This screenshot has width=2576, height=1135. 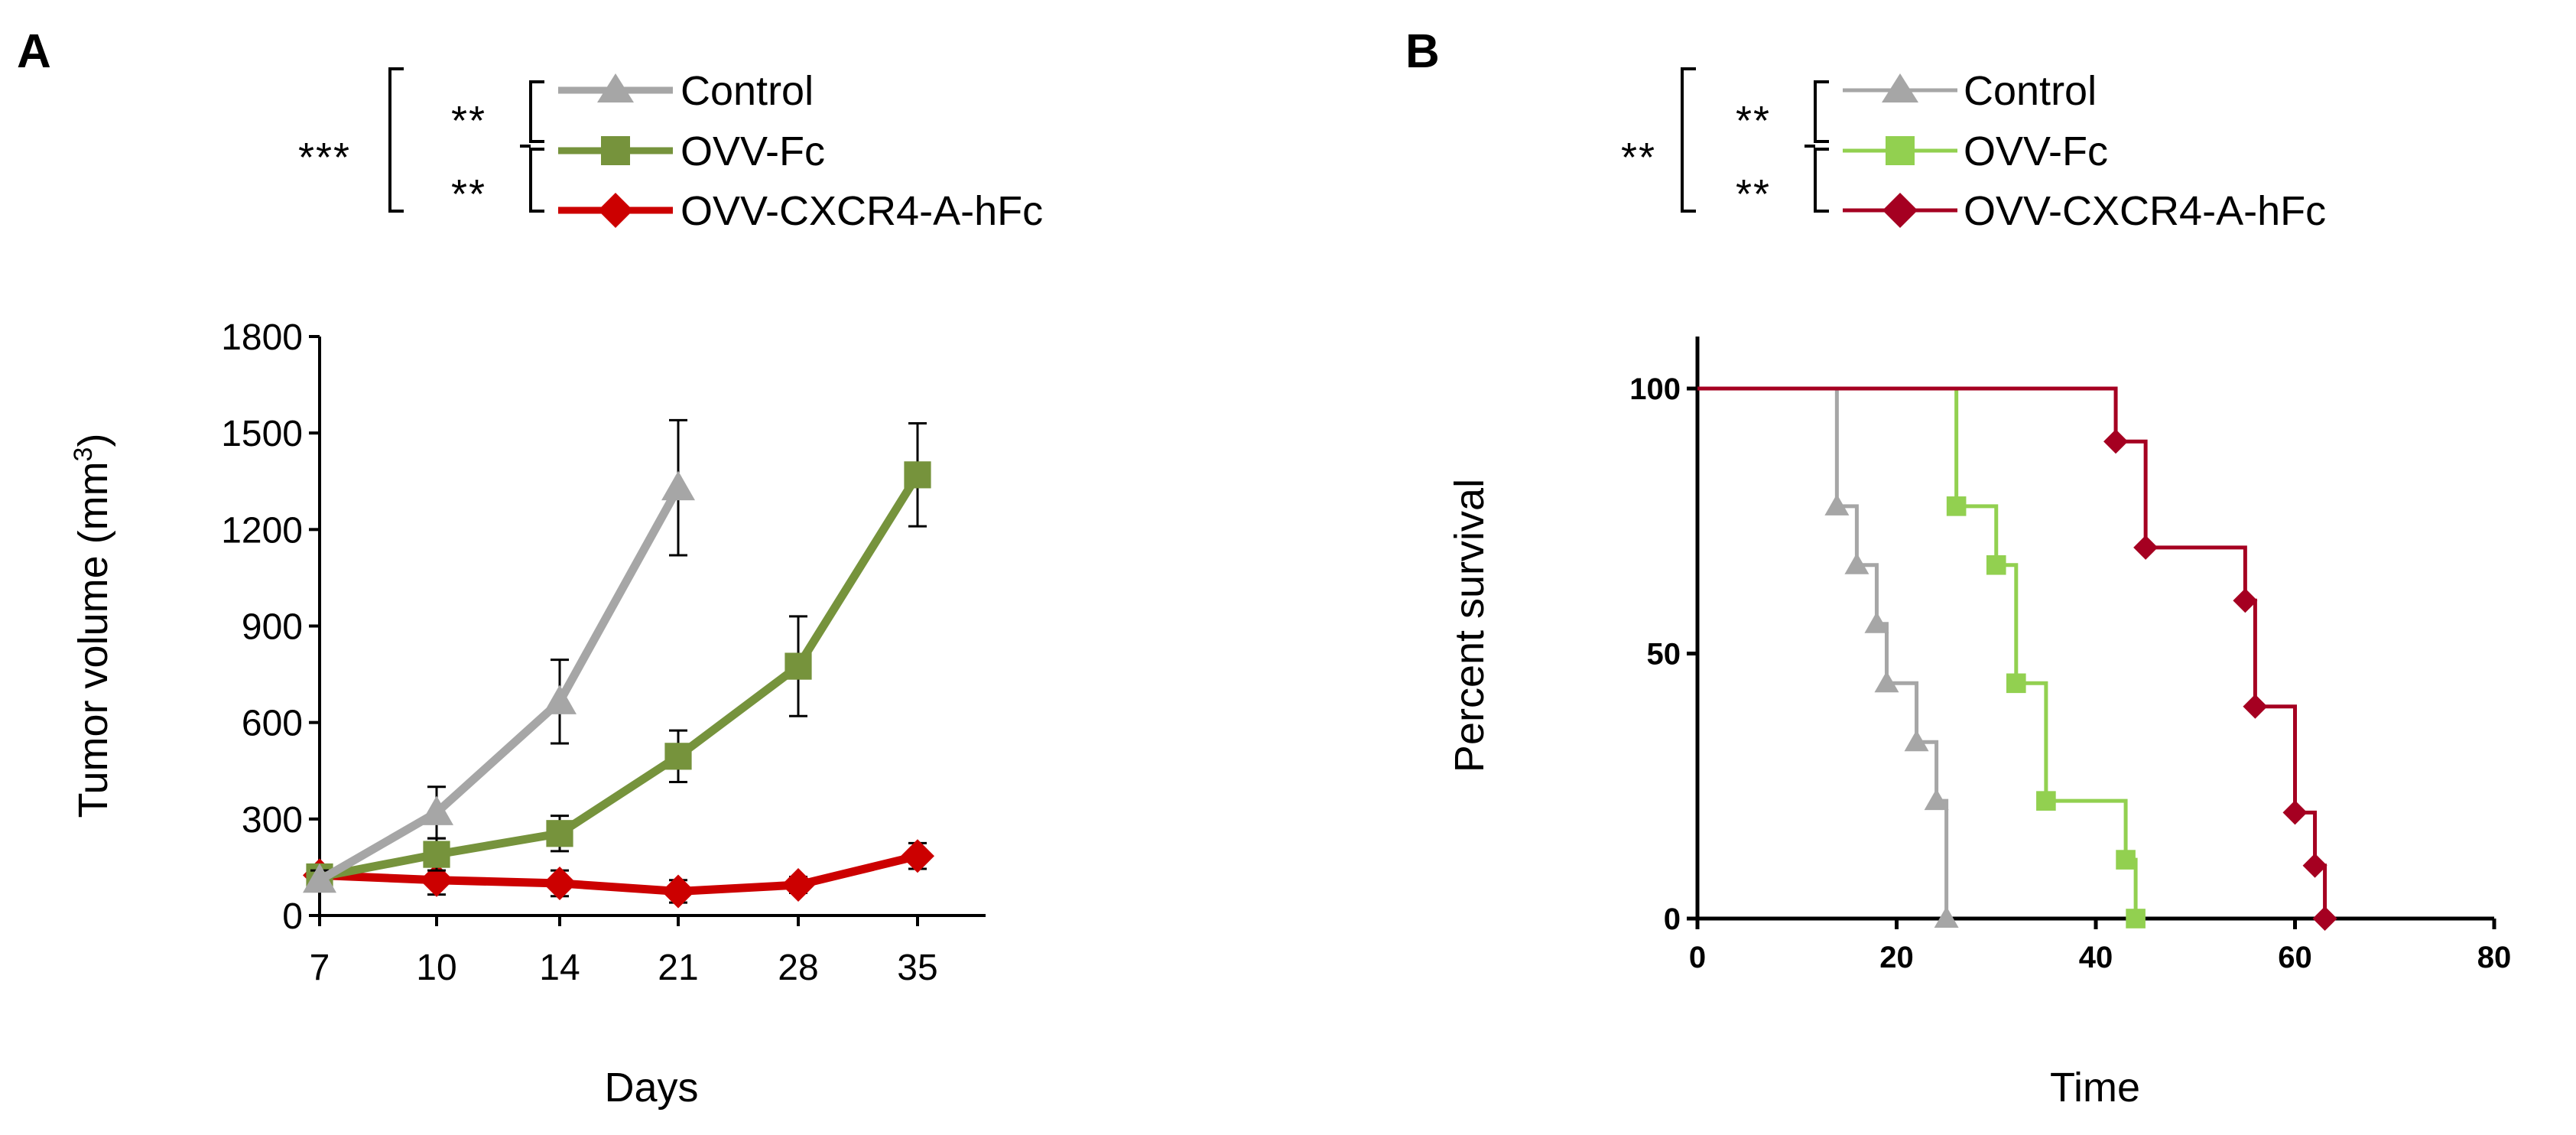 What do you see at coordinates (2096, 957) in the screenshot?
I see `x-tick-label-b: 40` at bounding box center [2096, 957].